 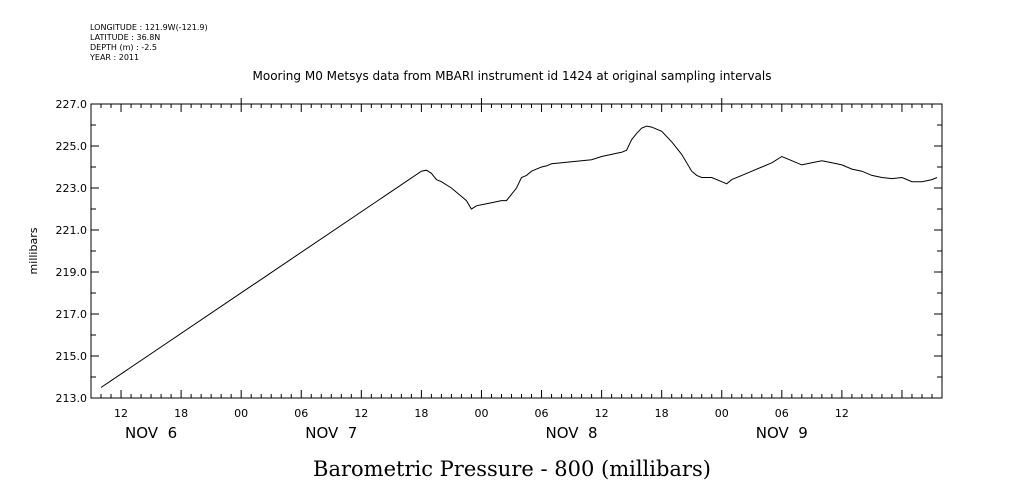 I want to click on y-tick-label: 227.0, so click(x=72, y=104).